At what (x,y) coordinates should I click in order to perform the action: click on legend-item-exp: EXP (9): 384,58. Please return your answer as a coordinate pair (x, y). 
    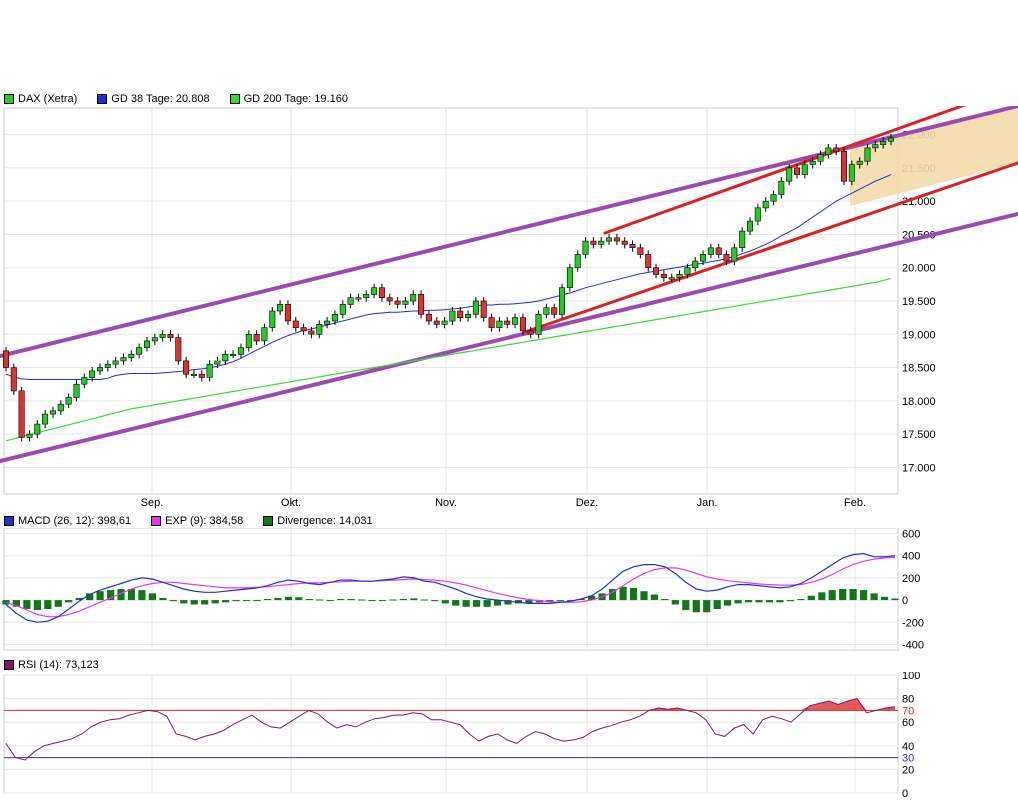
    Looking at the image, I should click on (197, 521).